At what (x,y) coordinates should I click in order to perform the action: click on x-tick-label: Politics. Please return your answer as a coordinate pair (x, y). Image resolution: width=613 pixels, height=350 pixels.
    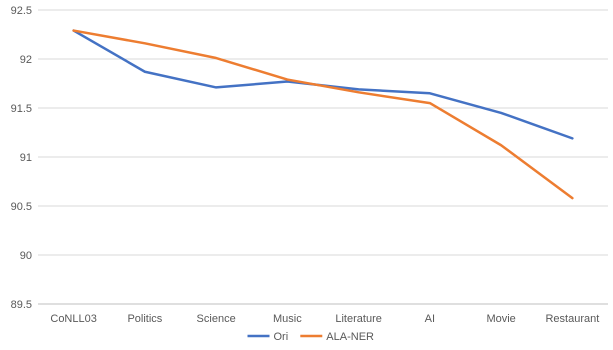
    Looking at the image, I should click on (144, 319).